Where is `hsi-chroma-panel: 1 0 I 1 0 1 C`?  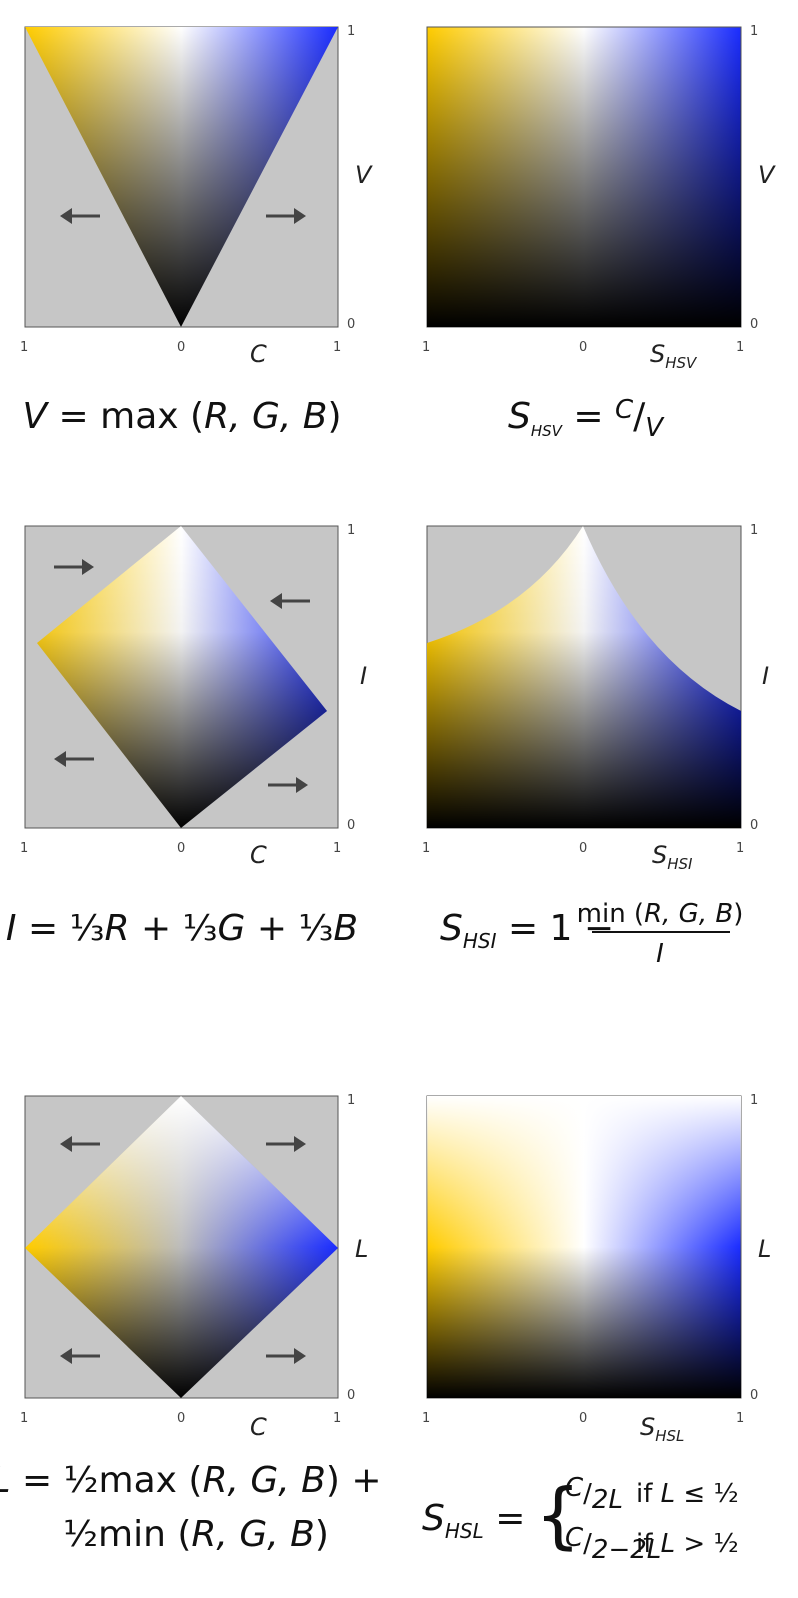
hsi-chroma-panel: 1 0 I 1 0 1 C is located at coordinates (193, 696).